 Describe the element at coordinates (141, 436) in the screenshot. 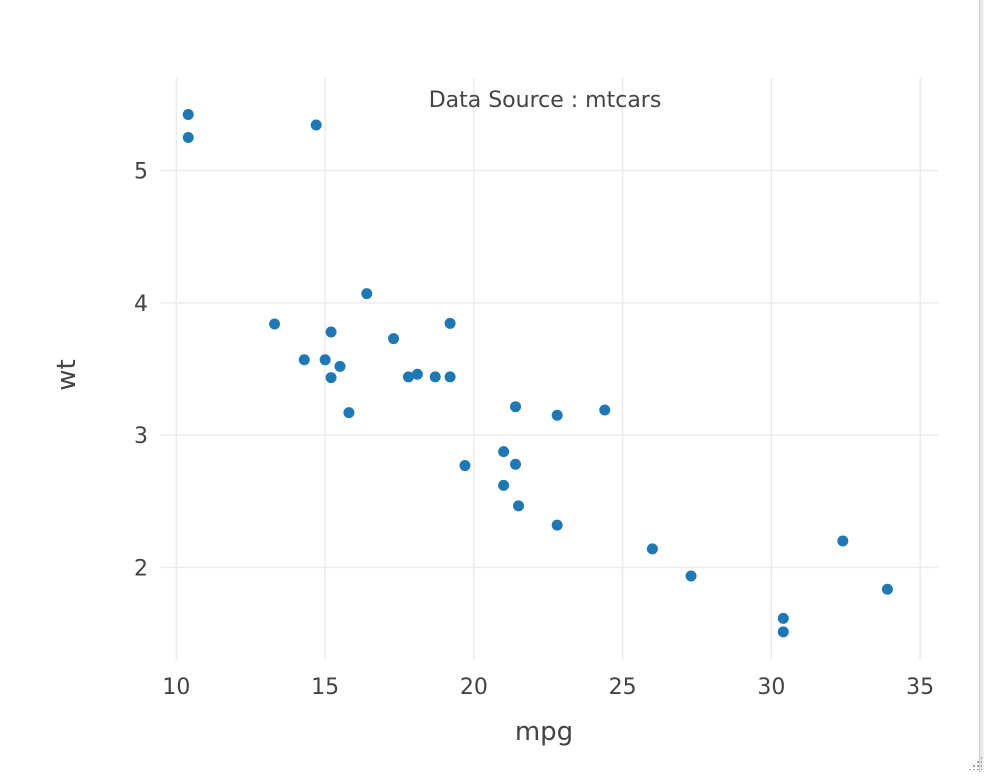

I see `y-tick-label: 3` at that location.